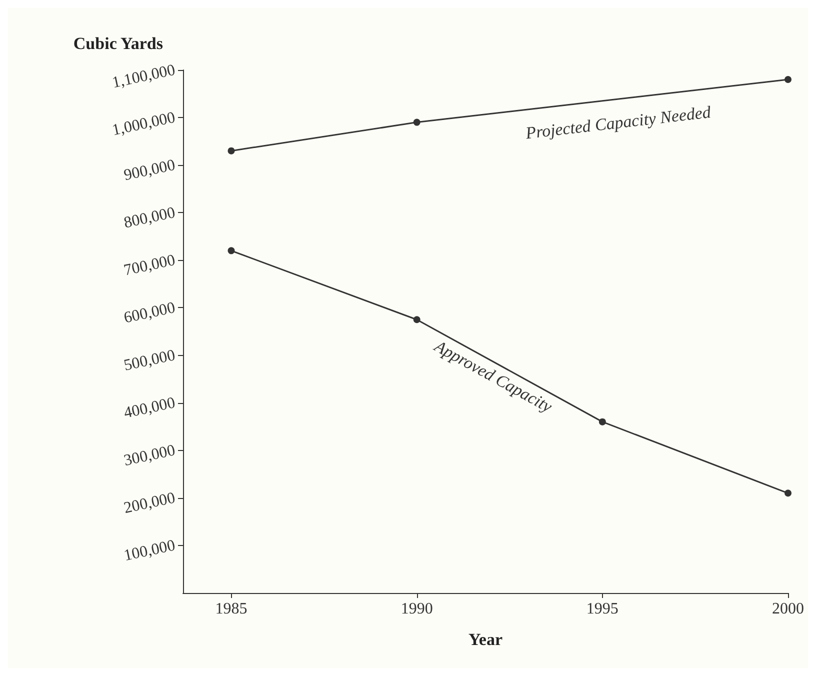 The height and width of the screenshot is (676, 817). What do you see at coordinates (618, 122) in the screenshot?
I see `text: Projected Capacity Needed` at bounding box center [618, 122].